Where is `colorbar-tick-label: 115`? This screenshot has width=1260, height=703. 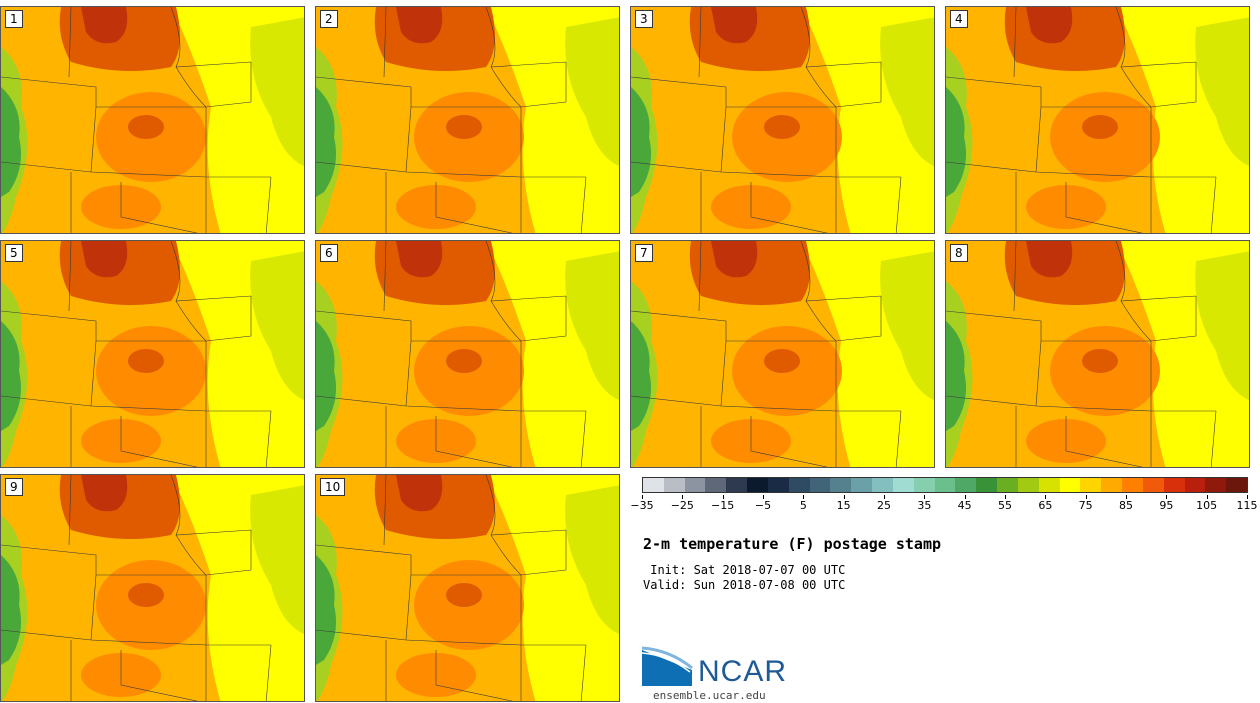
colorbar-tick-label: 115 is located at coordinates (1247, 505).